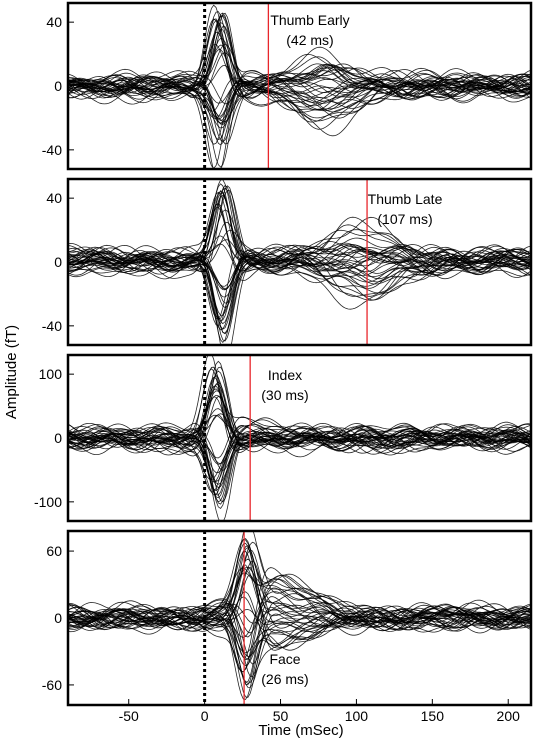 Image resolution: width=536 pixels, height=741 pixels. I want to click on x-tick-label: 150, so click(433, 716).